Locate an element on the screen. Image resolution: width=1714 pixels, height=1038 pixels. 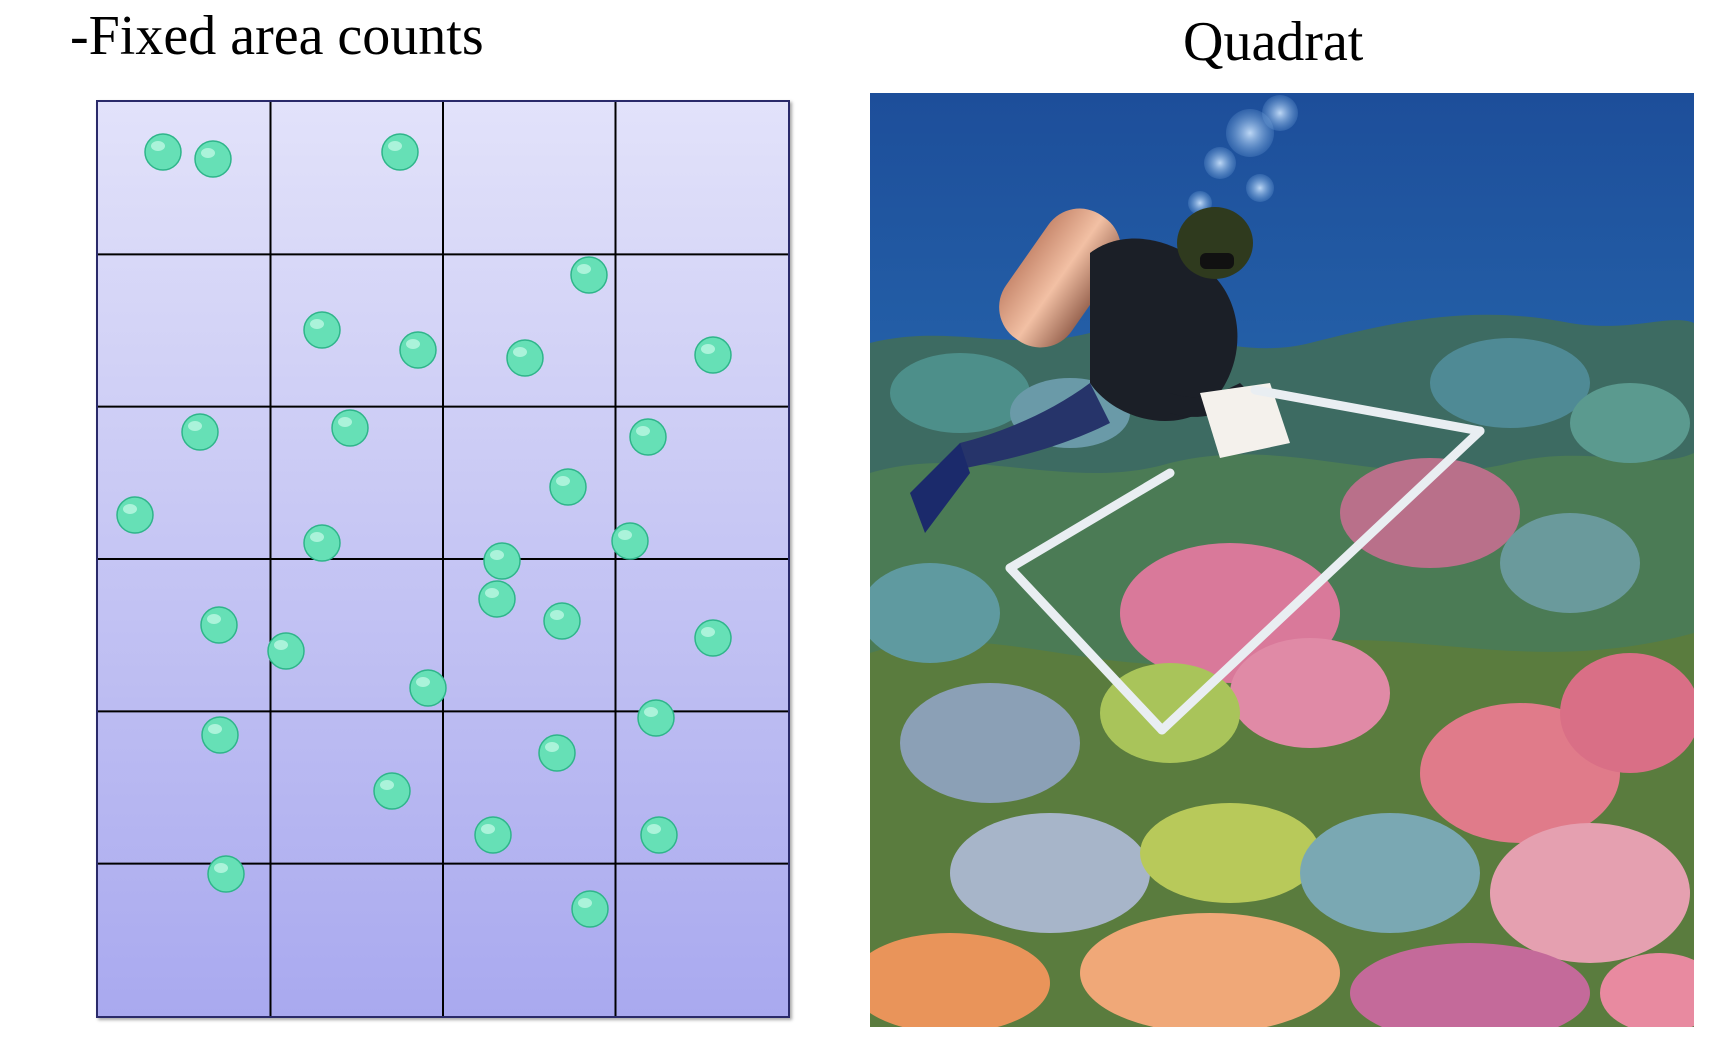
diver is located at coordinates (1100, 370).